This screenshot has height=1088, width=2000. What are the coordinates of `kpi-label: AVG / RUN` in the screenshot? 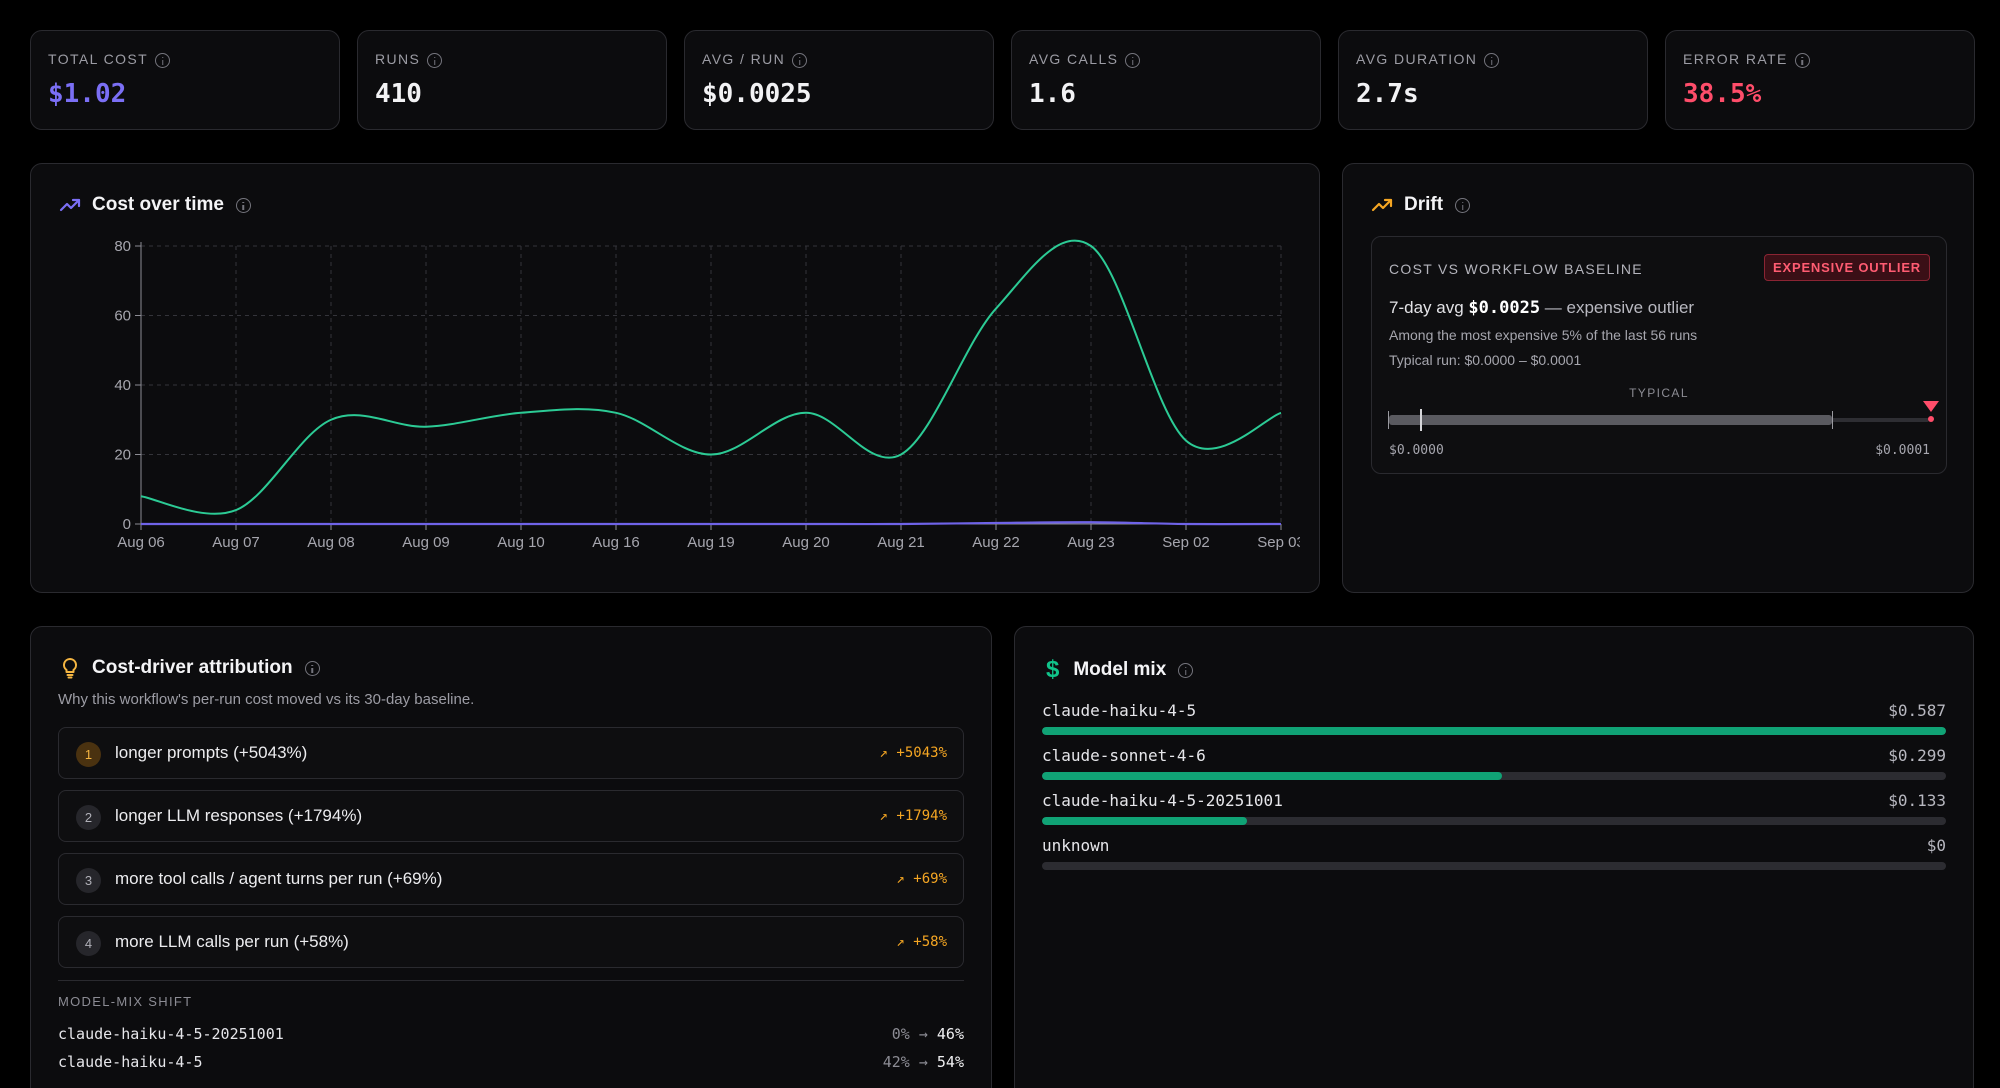 It's located at (744, 59).